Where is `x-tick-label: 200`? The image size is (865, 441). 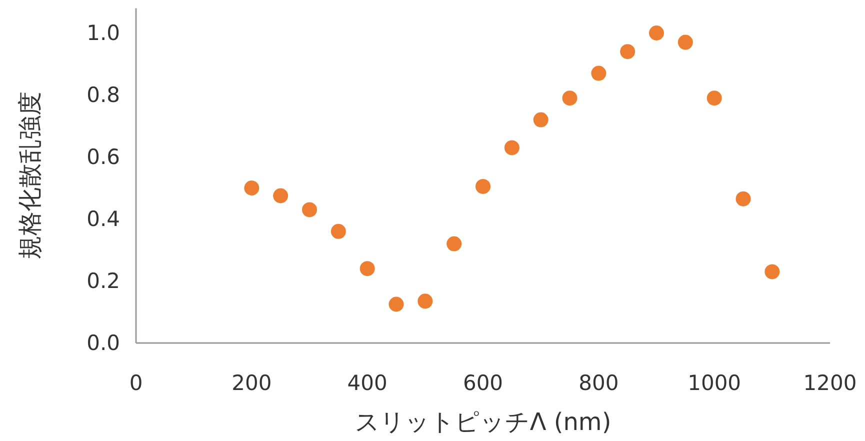 x-tick-label: 200 is located at coordinates (252, 383).